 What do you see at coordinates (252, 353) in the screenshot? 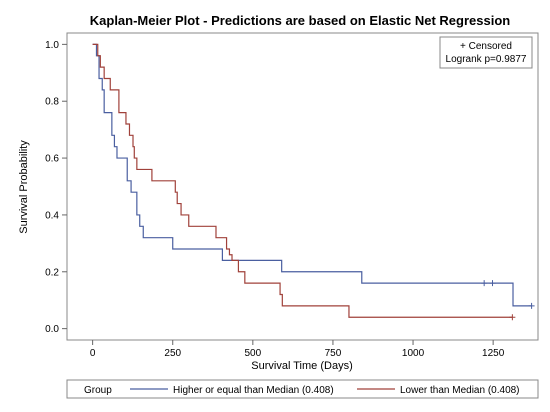
I see `x-tick-label: 500` at bounding box center [252, 353].